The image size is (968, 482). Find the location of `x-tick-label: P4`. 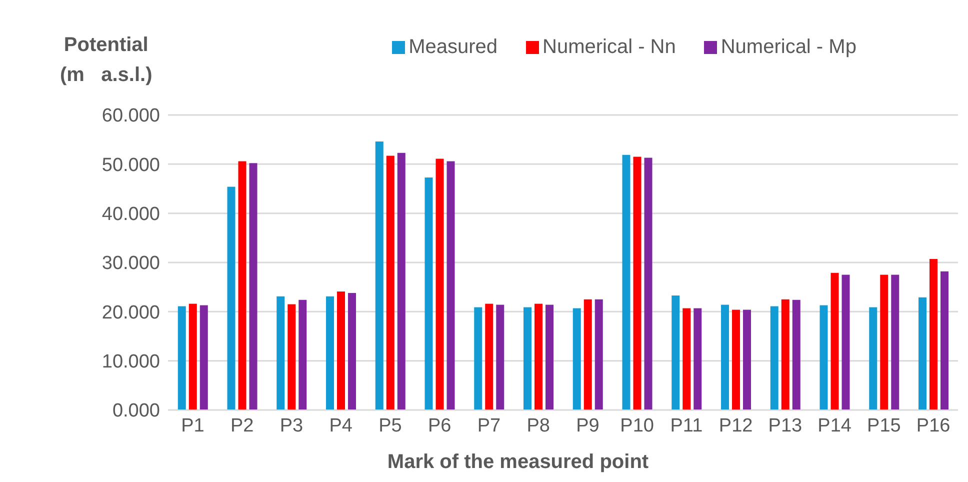

x-tick-label: P4 is located at coordinates (341, 425).